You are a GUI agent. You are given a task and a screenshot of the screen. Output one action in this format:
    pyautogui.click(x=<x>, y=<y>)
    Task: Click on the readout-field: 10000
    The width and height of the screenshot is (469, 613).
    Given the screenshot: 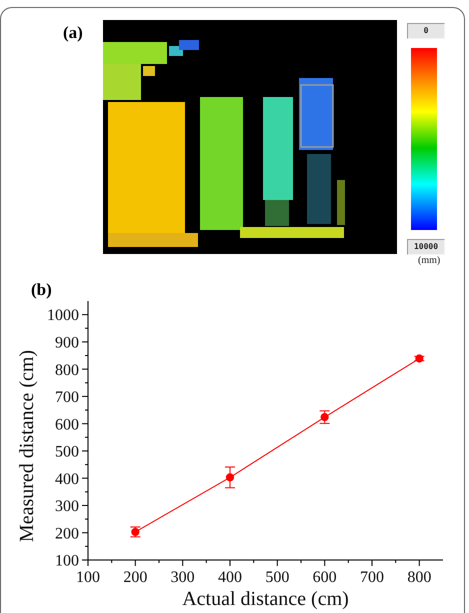 What is the action you would take?
    pyautogui.click(x=426, y=247)
    